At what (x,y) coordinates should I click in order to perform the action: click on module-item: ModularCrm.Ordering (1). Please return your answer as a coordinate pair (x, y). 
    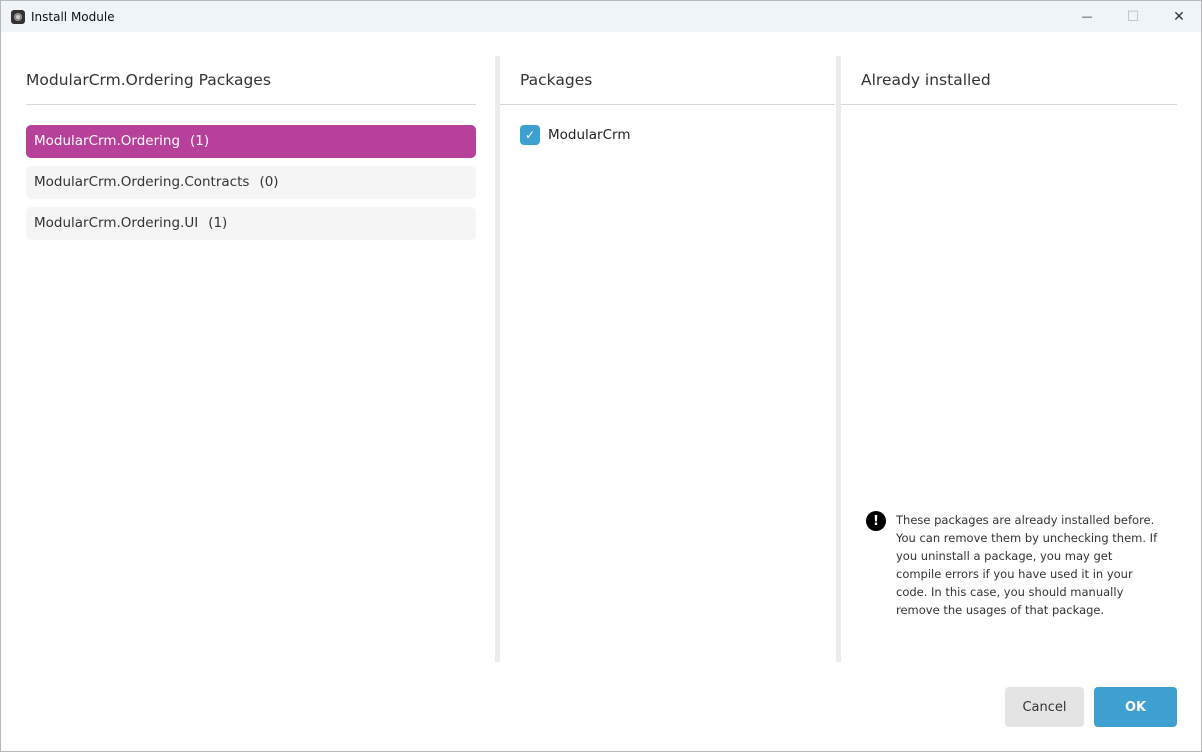
    Looking at the image, I should click on (251, 141).